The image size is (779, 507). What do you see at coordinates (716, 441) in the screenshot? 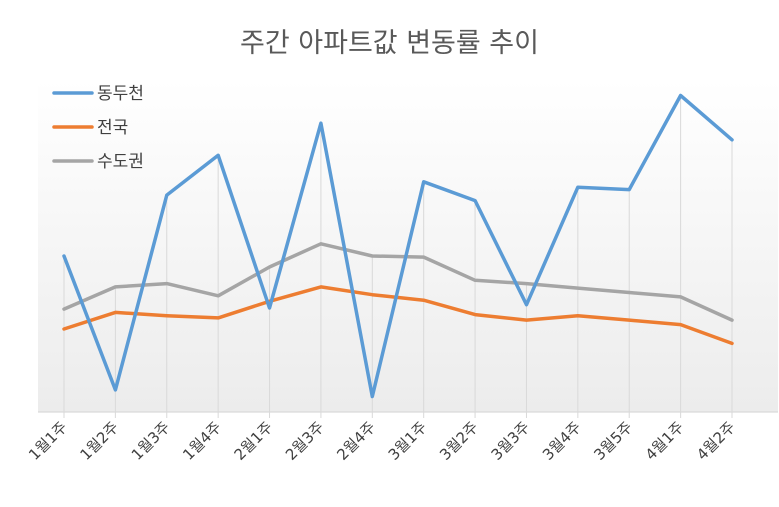
I see `x-tick-label: 4월2주` at bounding box center [716, 441].